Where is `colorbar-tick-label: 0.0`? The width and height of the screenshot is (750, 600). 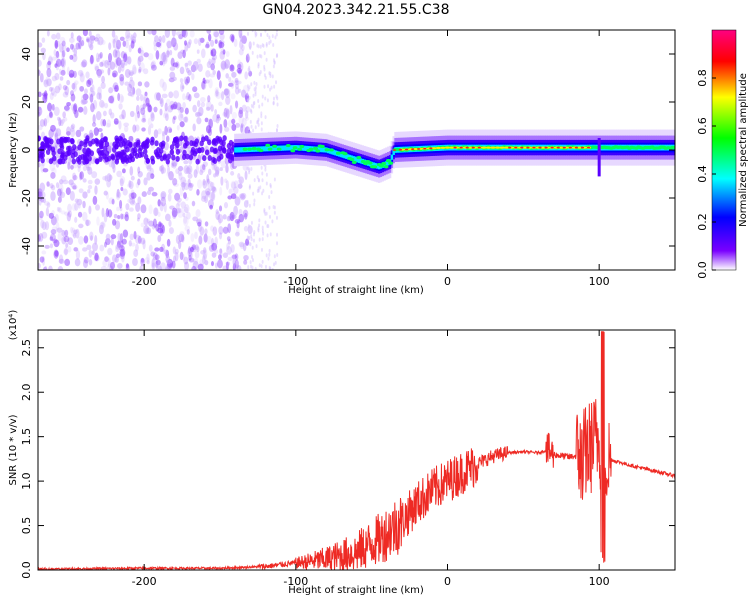
colorbar-tick-label: 0.0 is located at coordinates (702, 270).